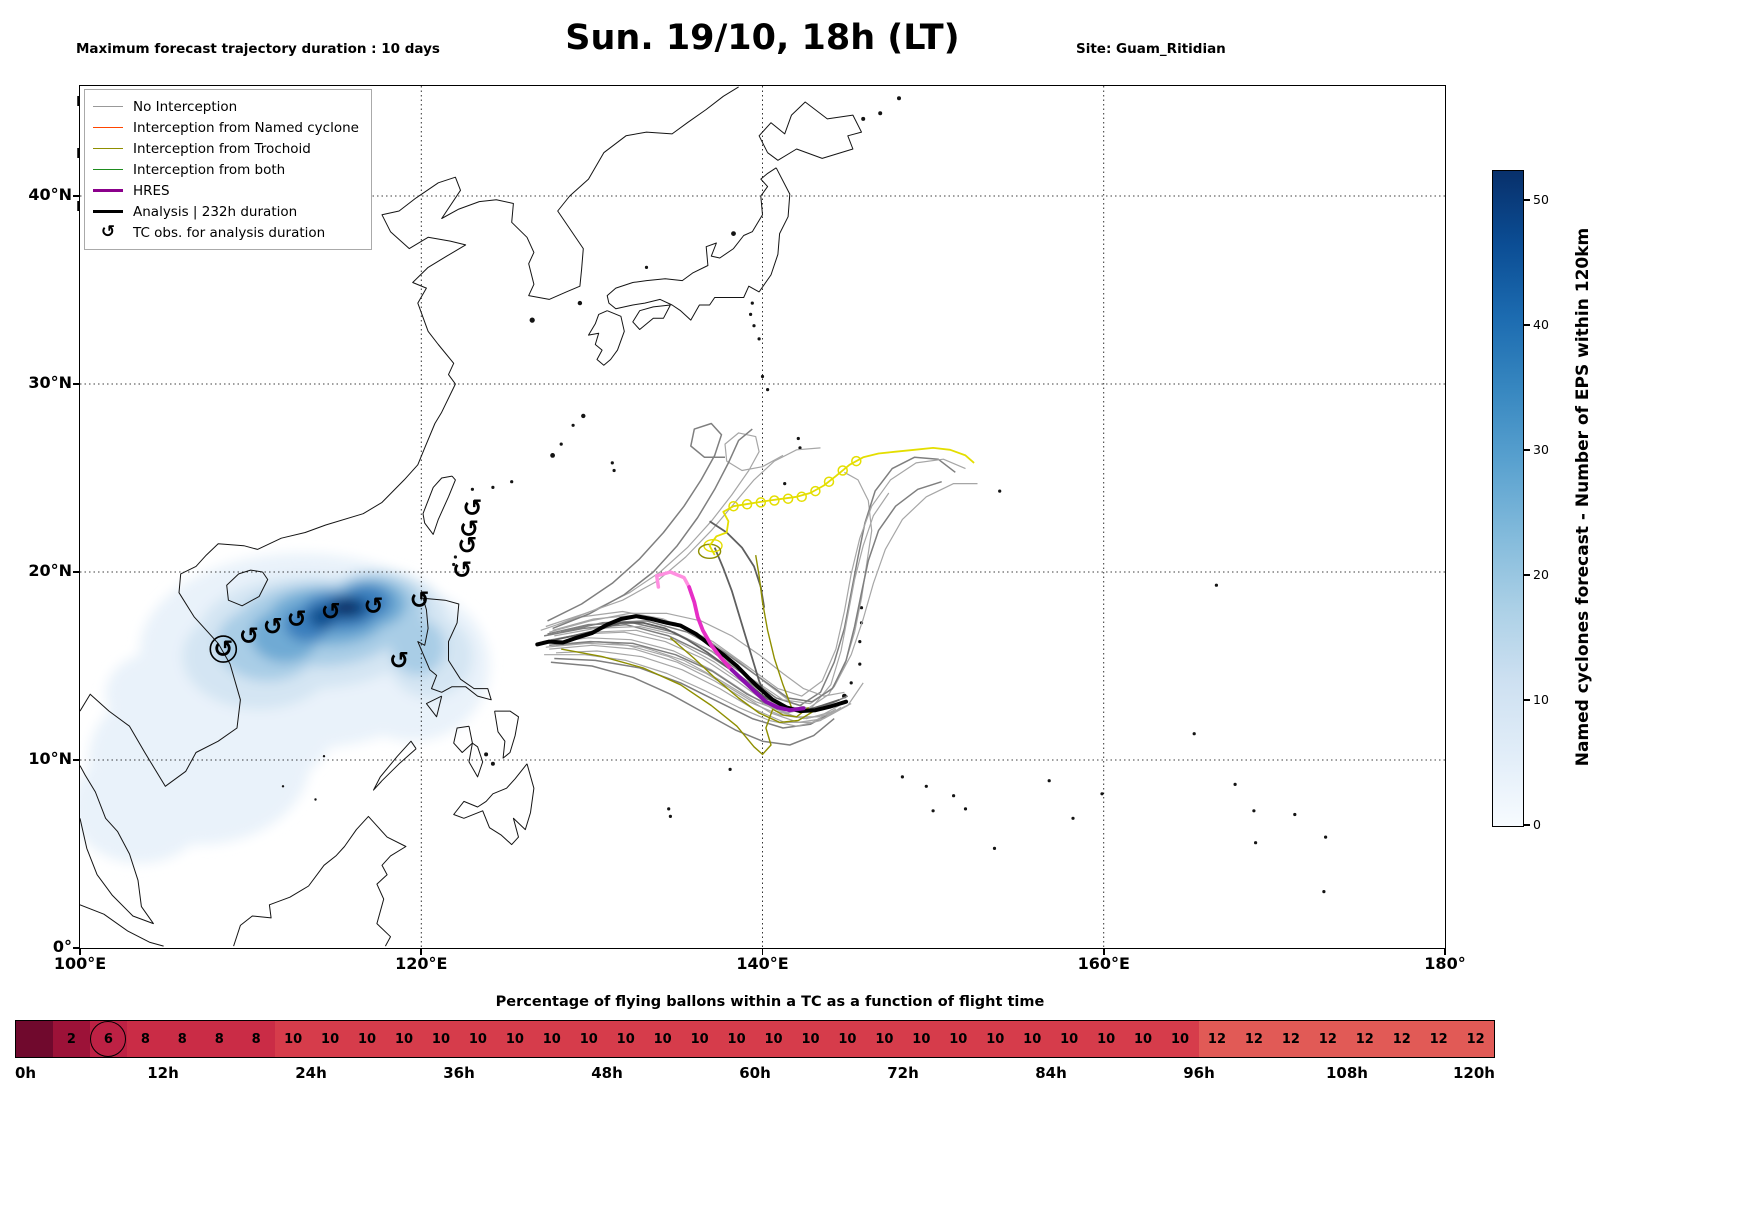  I want to click on x-tick-label: 120°E, so click(421, 963).